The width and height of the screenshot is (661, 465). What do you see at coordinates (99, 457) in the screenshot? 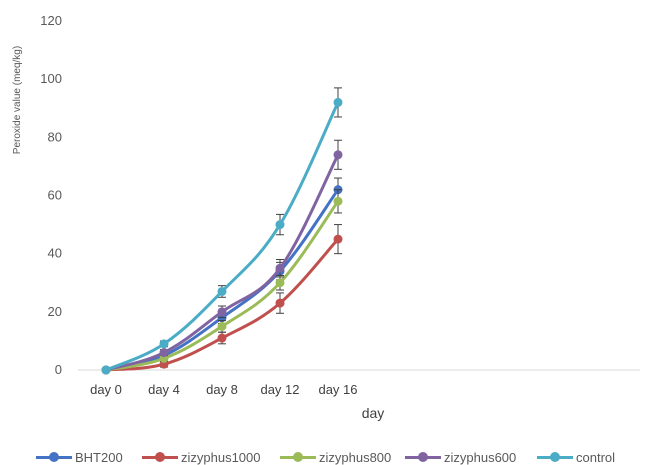
I see `legend-label: BHT200` at bounding box center [99, 457].